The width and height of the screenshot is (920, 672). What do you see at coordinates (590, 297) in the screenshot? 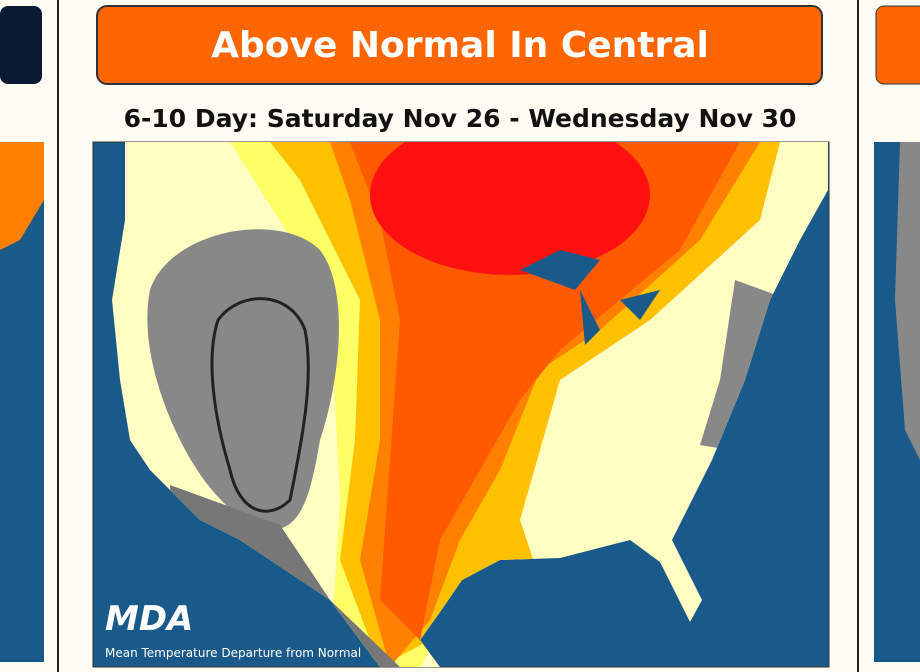
I see `great-lakes` at bounding box center [590, 297].